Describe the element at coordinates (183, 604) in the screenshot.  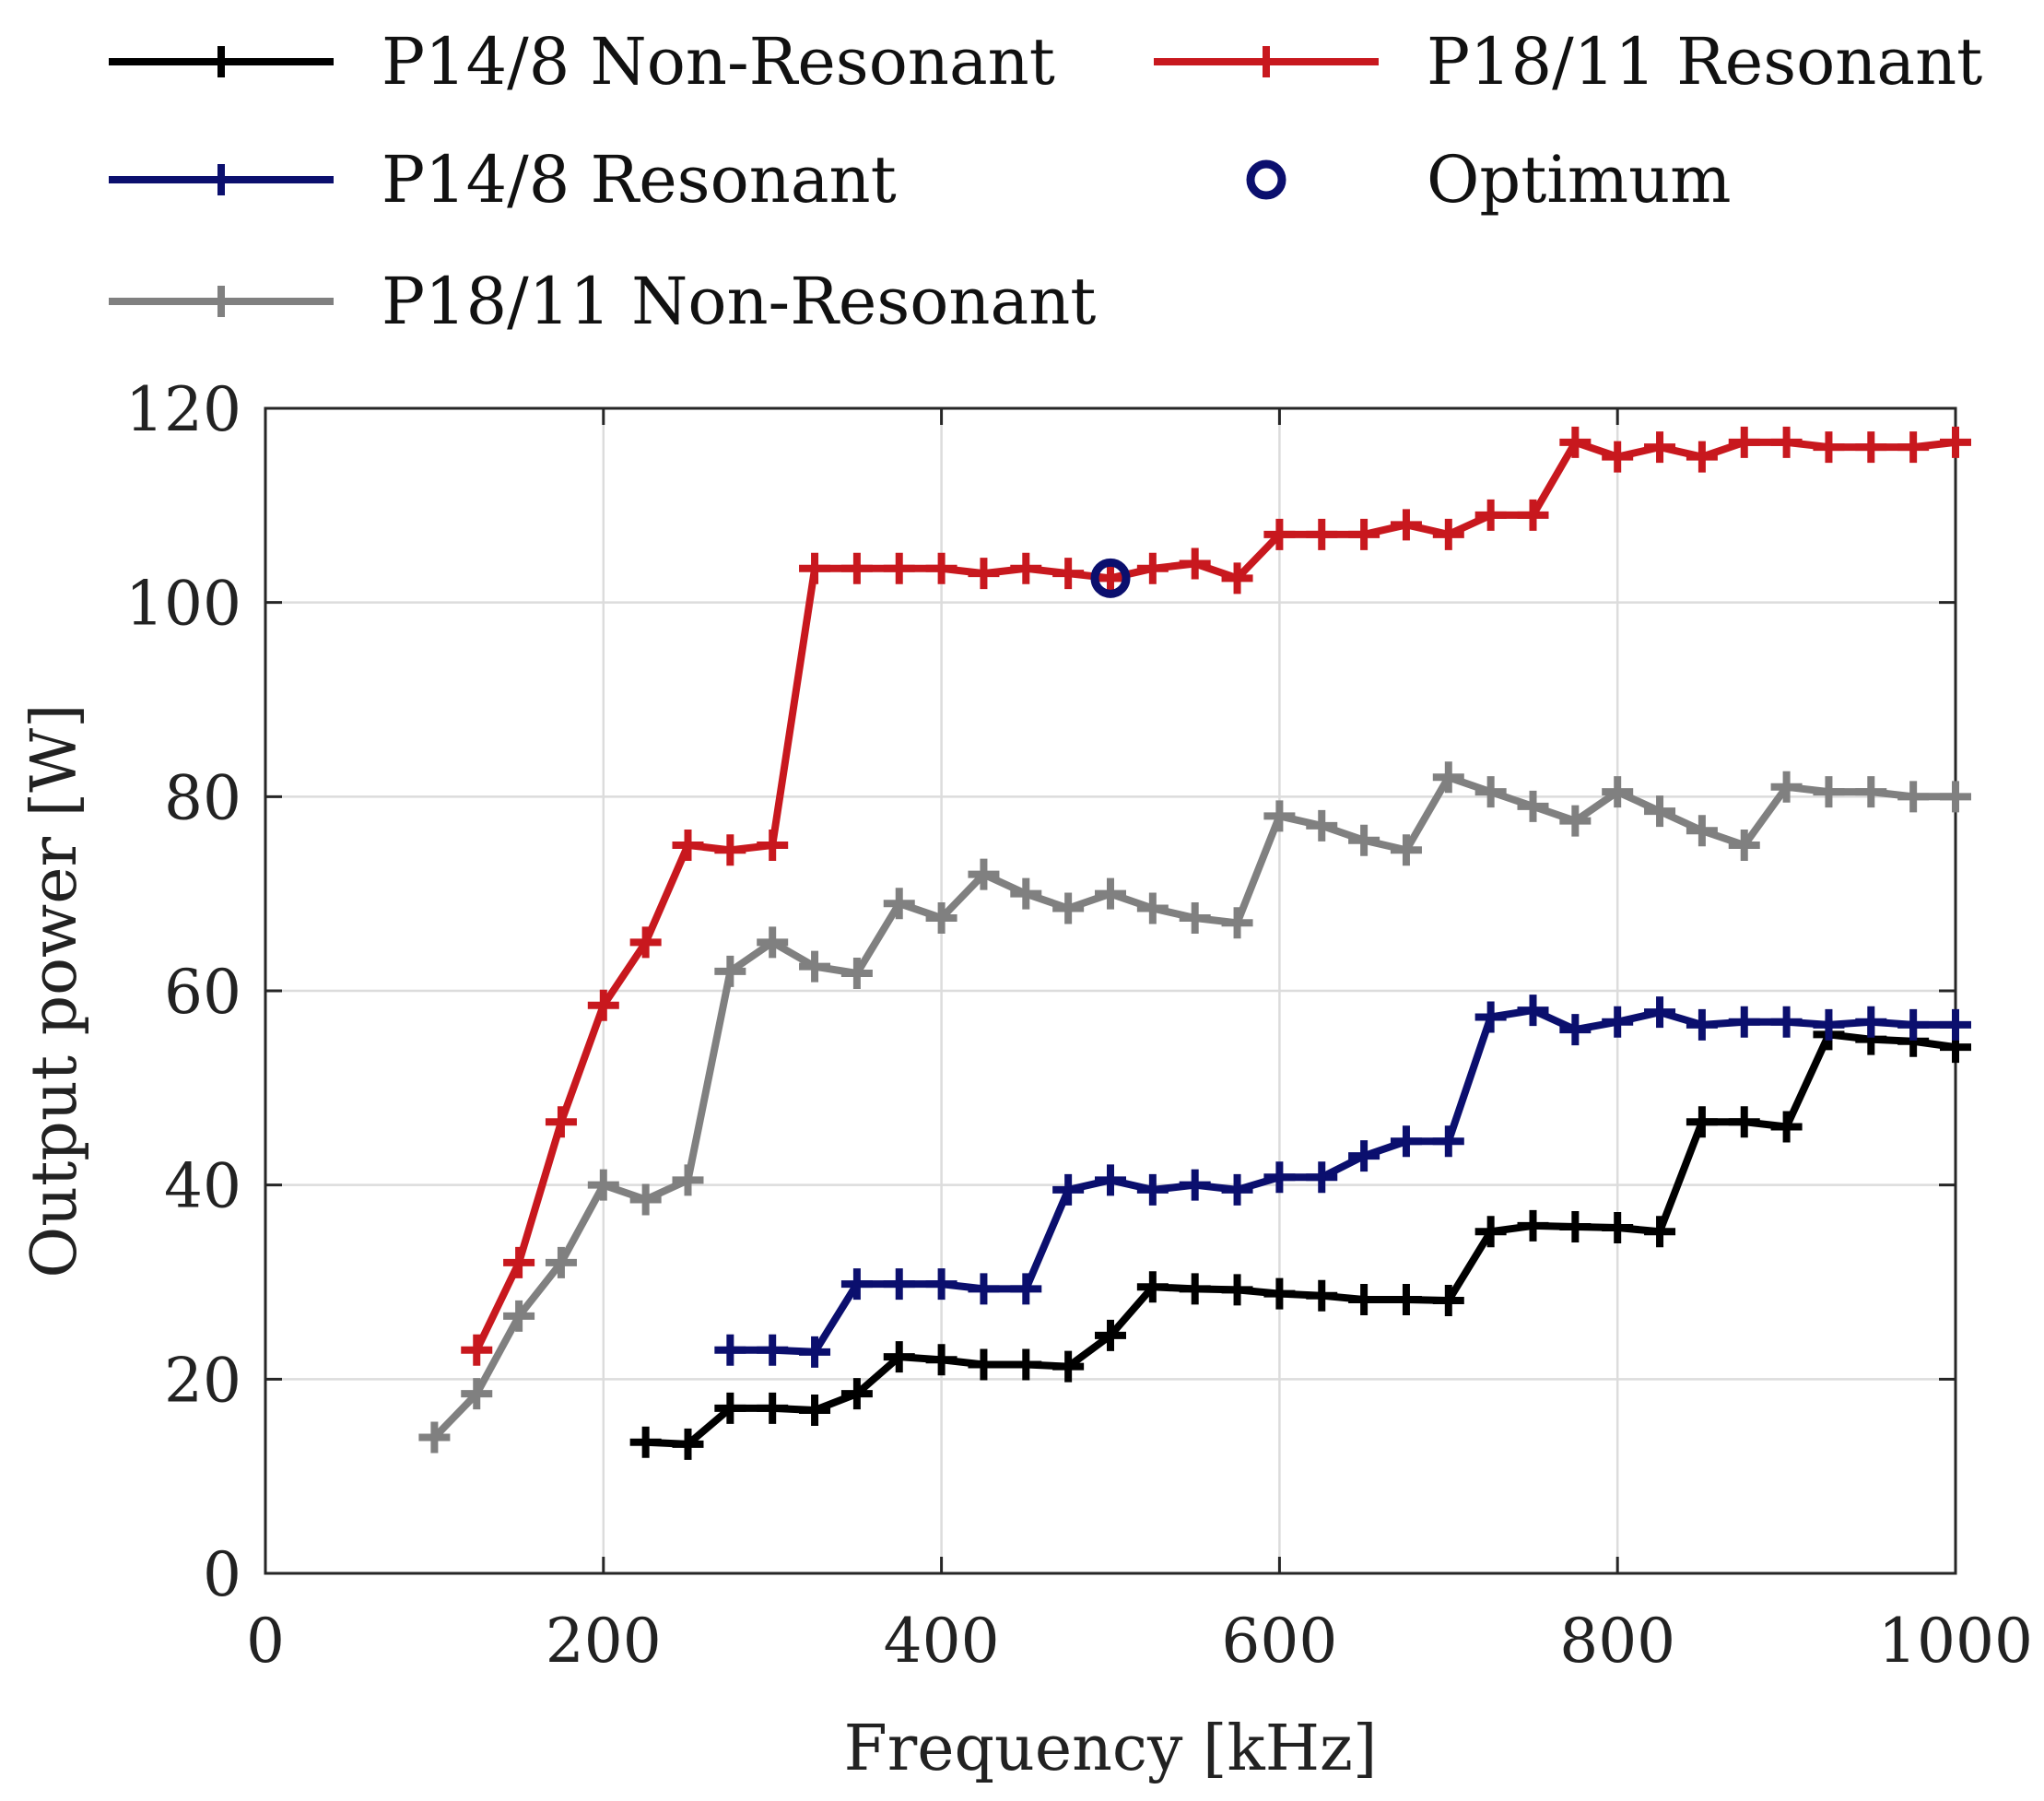
I see `y-tick-label: 100` at that location.